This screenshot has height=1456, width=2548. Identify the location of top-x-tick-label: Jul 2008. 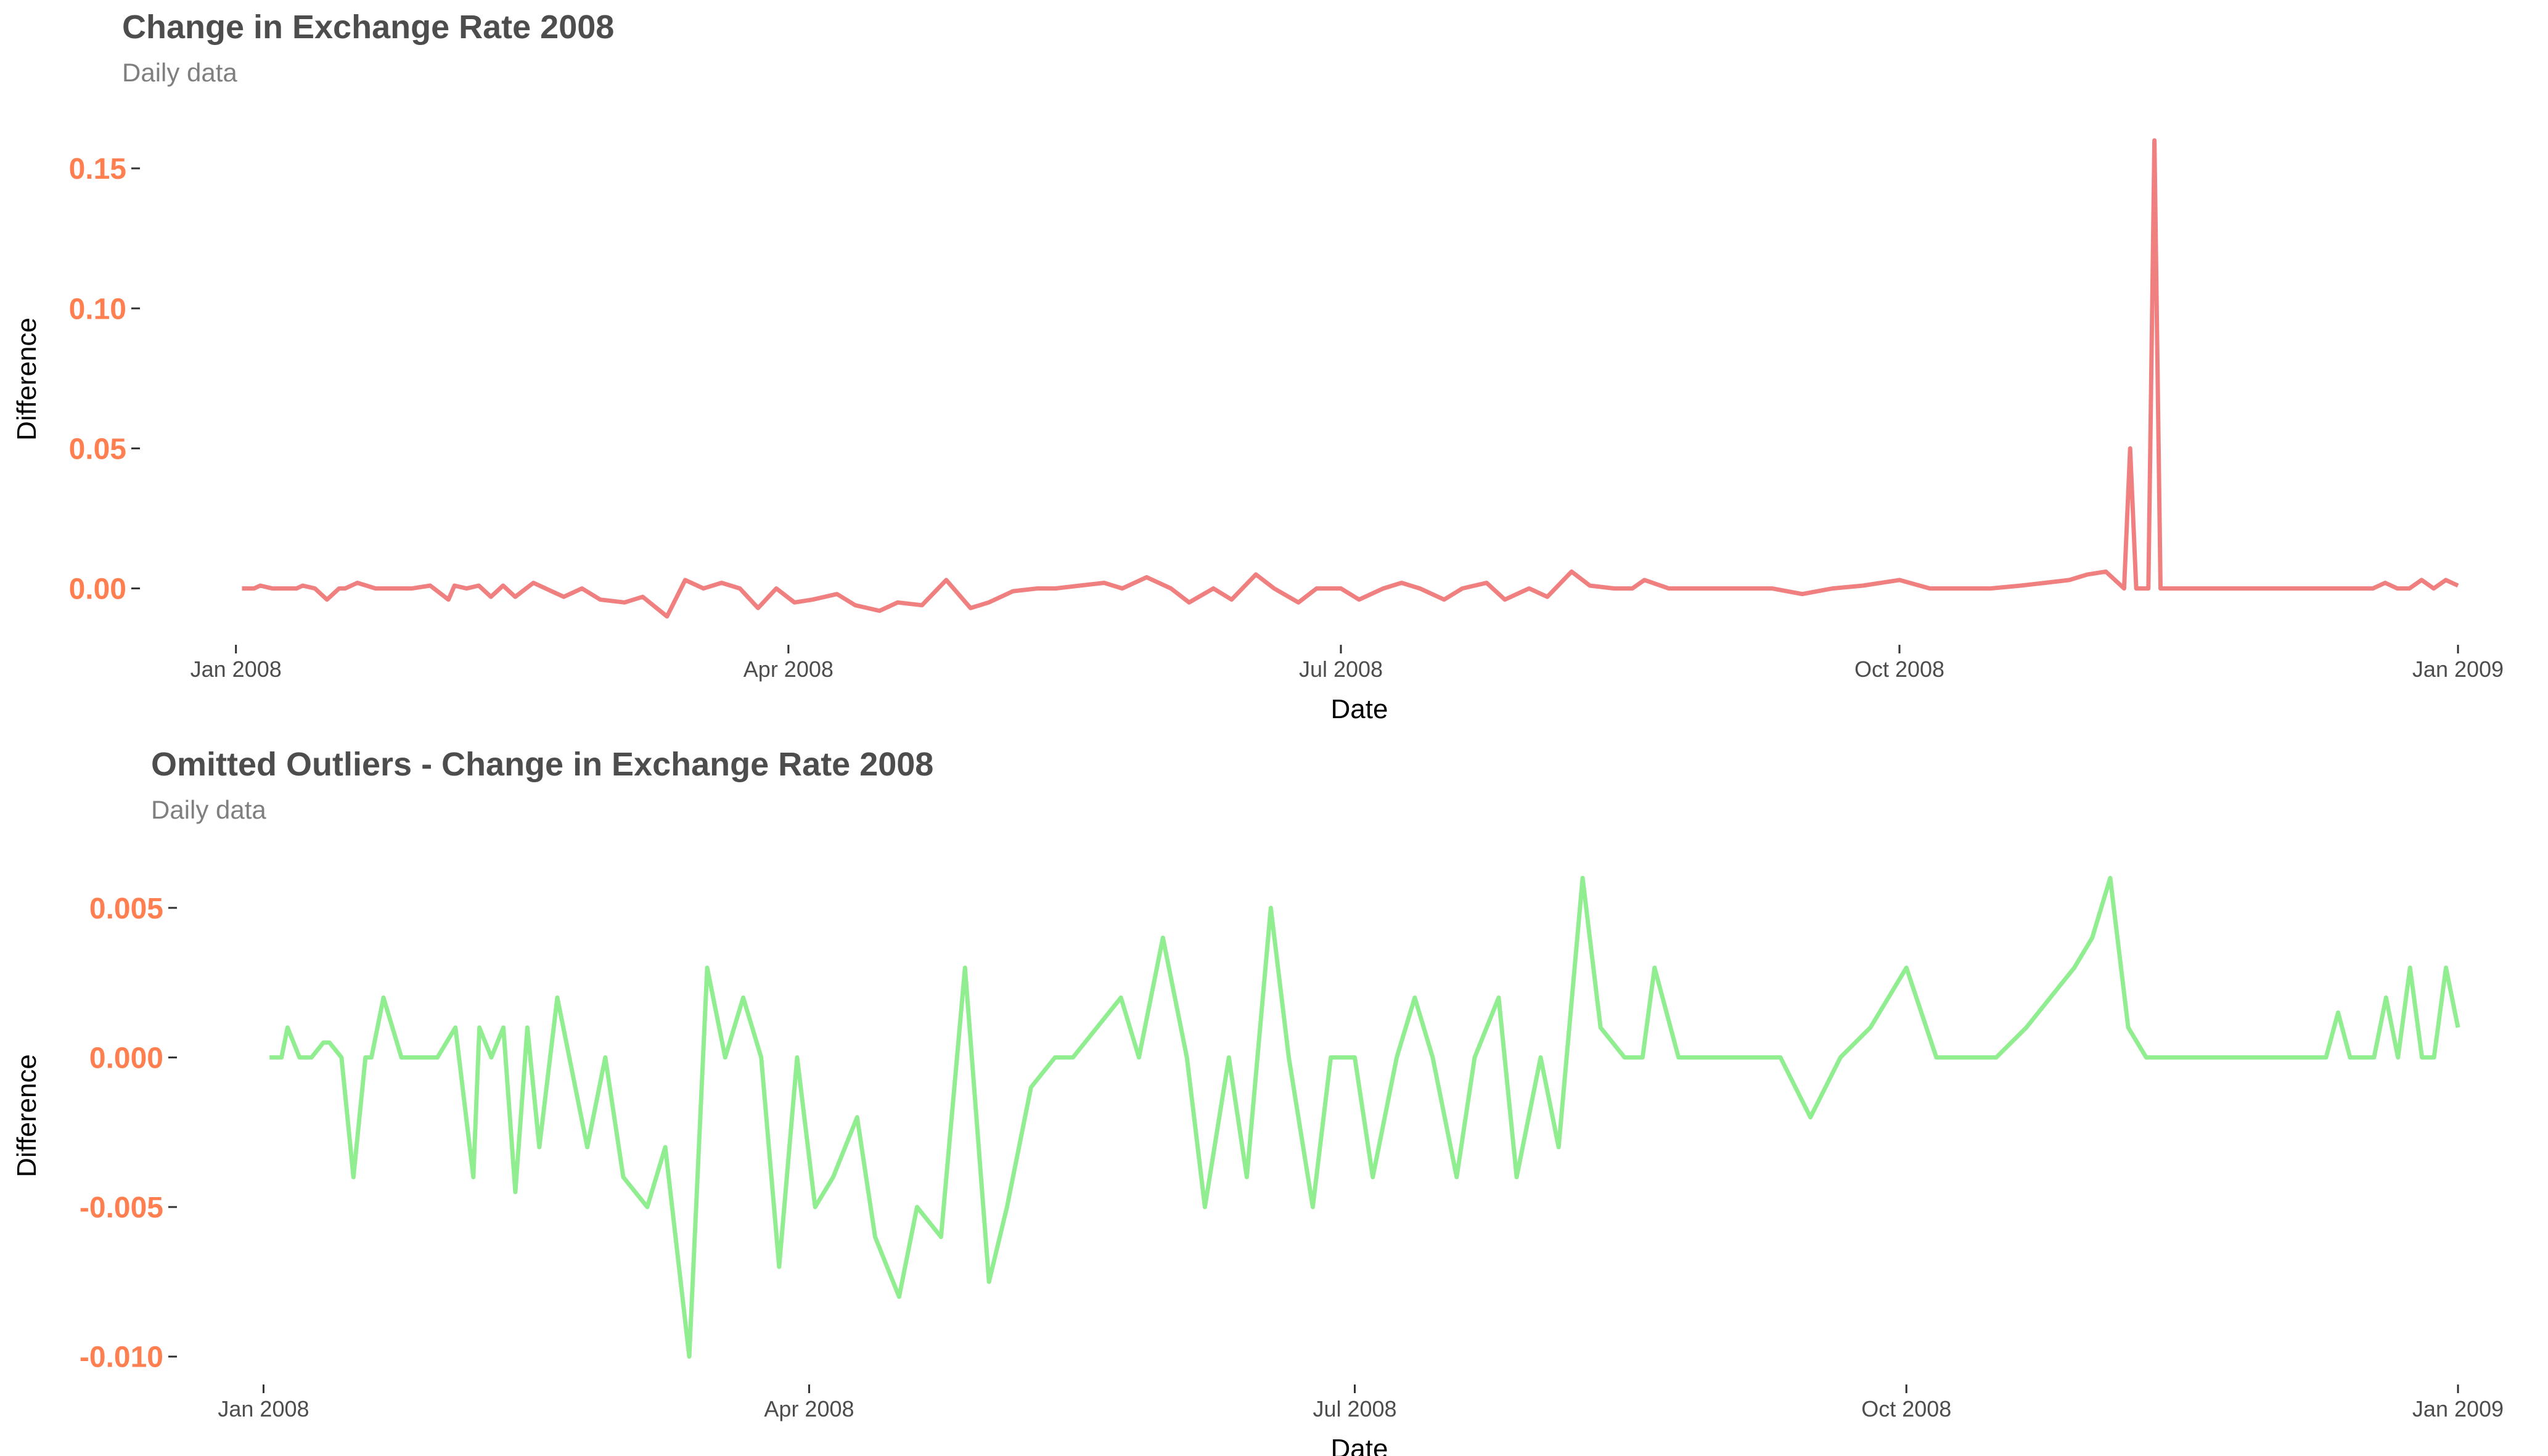
(1341, 669).